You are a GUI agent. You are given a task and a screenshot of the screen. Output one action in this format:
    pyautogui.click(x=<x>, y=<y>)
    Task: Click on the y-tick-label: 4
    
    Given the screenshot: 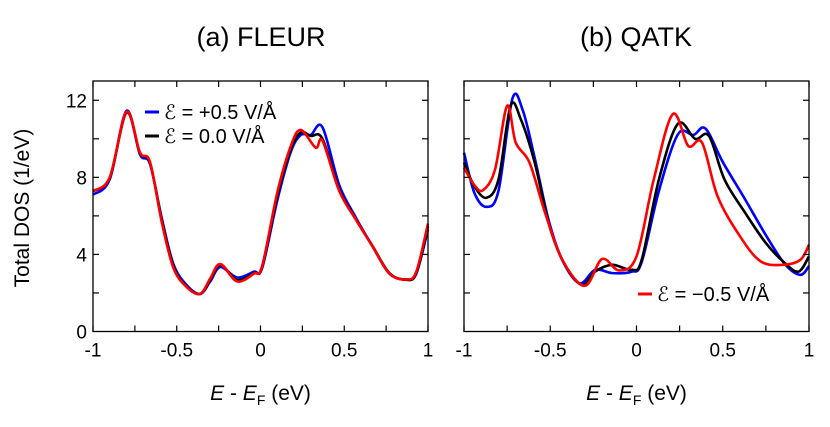 What is the action you would take?
    pyautogui.click(x=81, y=255)
    